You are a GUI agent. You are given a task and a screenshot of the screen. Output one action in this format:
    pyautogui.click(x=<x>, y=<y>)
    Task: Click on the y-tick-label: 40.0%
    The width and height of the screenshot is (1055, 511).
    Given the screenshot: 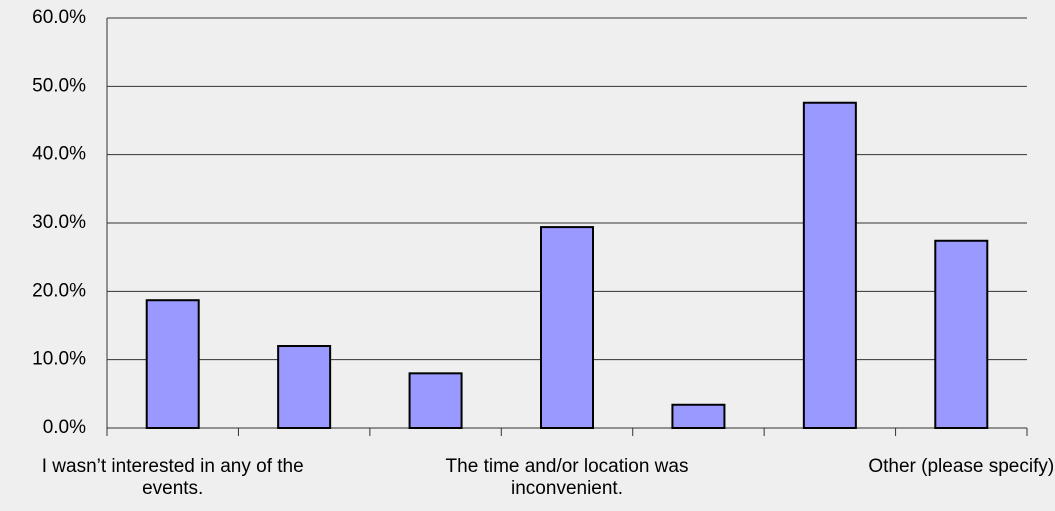 What is the action you would take?
    pyautogui.click(x=59, y=154)
    